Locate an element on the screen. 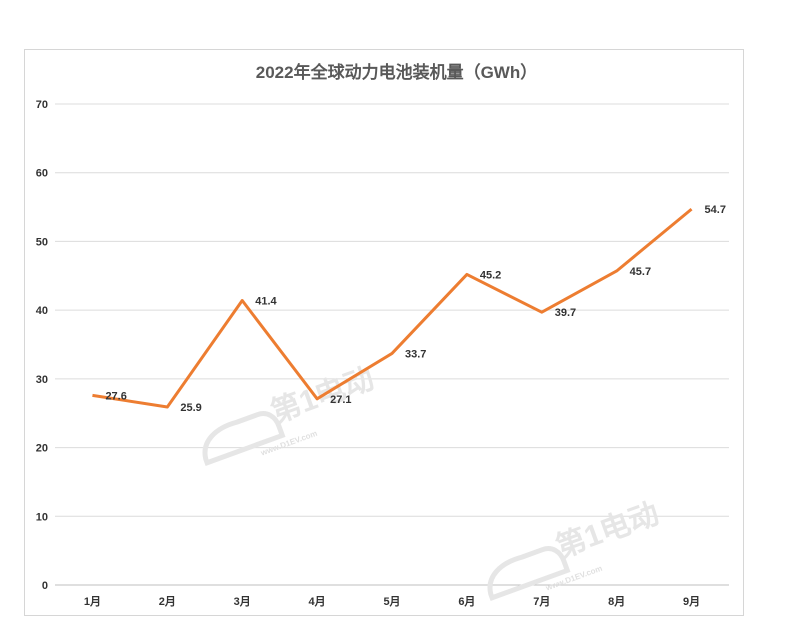 The width and height of the screenshot is (793, 628). data-label: 39.7 is located at coordinates (565, 313).